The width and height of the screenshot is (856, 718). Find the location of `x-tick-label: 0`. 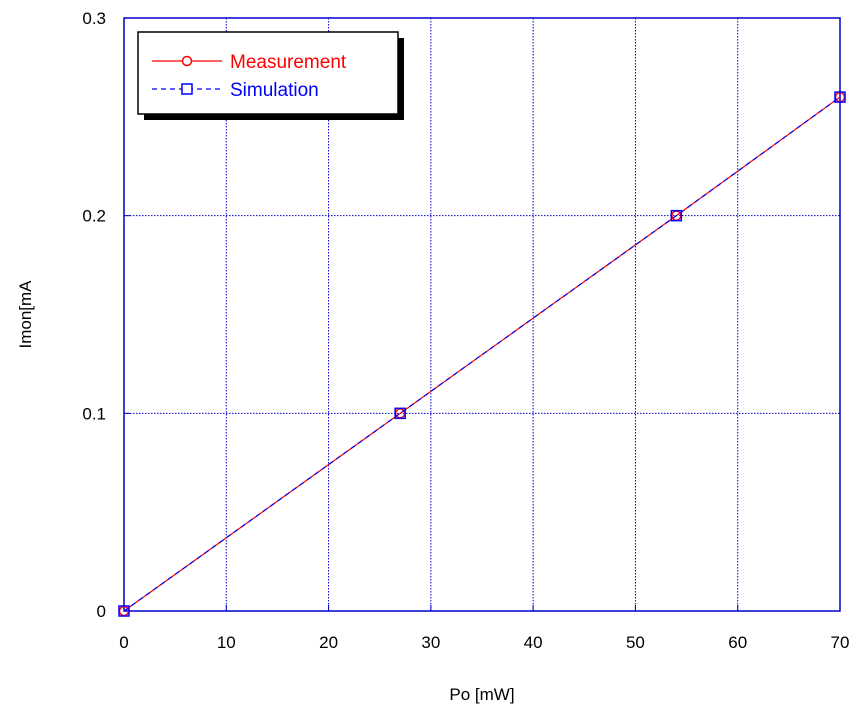

x-tick-label: 0 is located at coordinates (123, 642).